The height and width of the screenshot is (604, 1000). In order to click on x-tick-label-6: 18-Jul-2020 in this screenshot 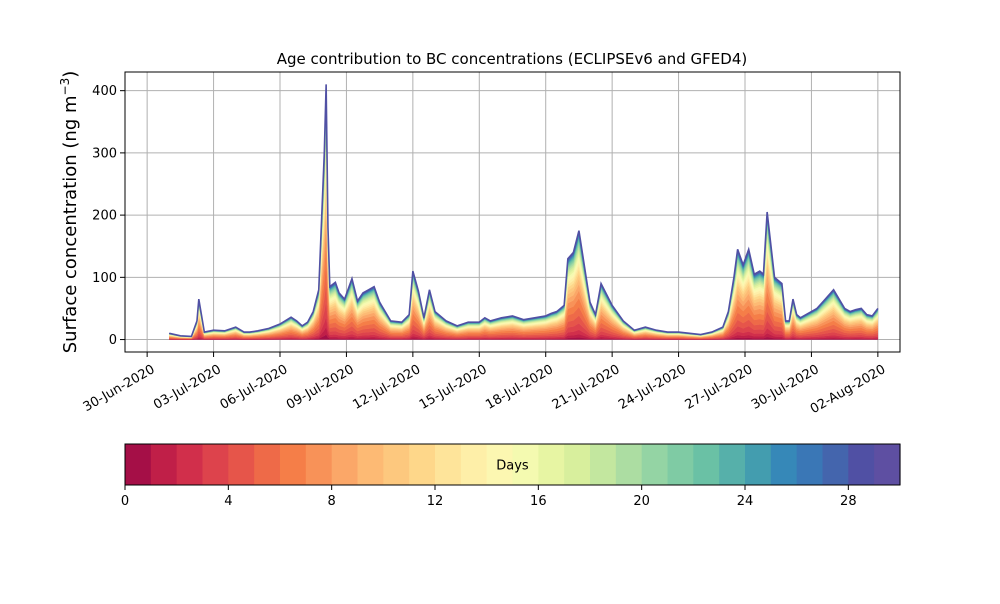, I will do `click(519, 387)`.